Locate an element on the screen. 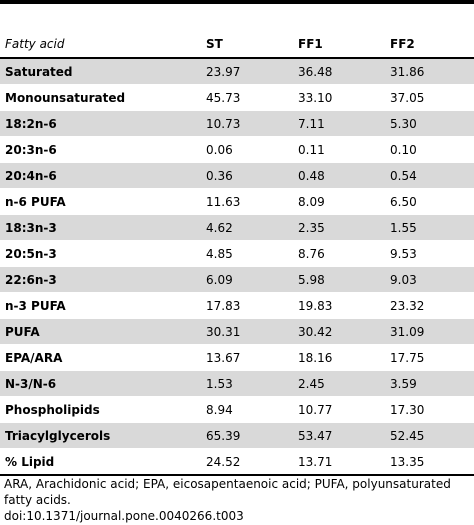 The image size is (474, 525). row-label: Monounsaturated is located at coordinates (100, 97).